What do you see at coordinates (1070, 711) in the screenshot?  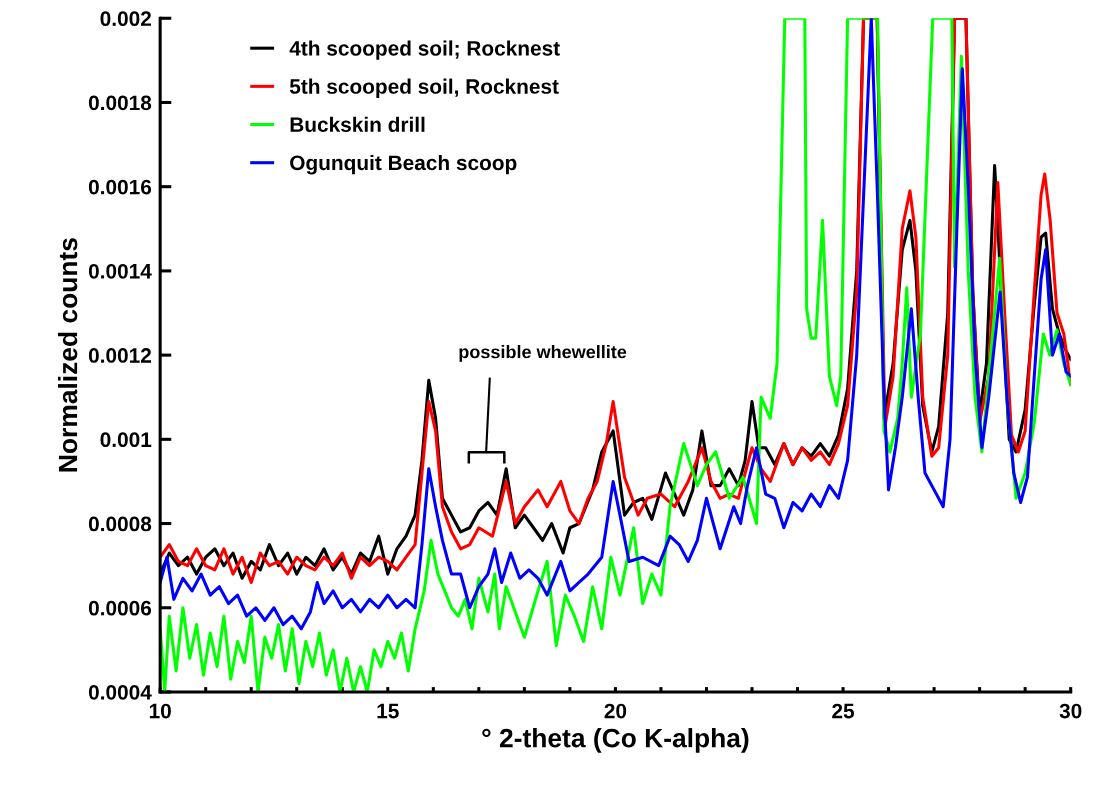 I see `x-tick-label: 30` at bounding box center [1070, 711].